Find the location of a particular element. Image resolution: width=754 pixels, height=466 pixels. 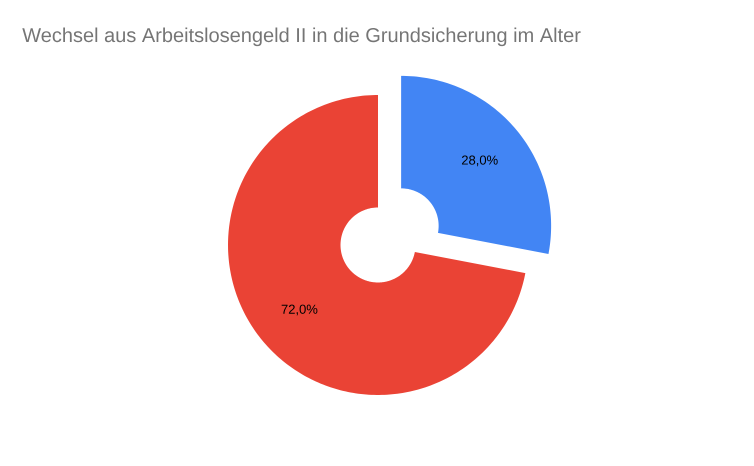

data-label: 28,0% is located at coordinates (480, 160).